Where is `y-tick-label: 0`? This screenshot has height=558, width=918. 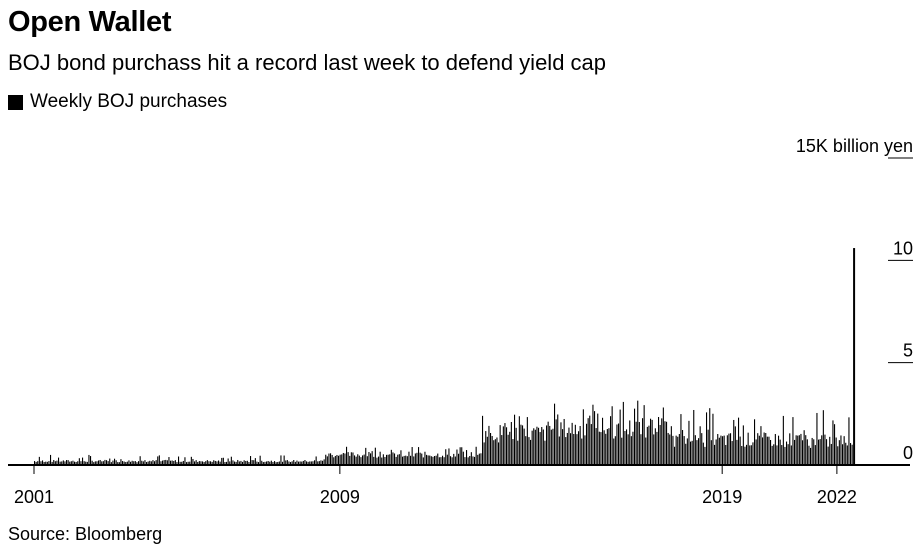
y-tick-label: 0 is located at coordinates (908, 453).